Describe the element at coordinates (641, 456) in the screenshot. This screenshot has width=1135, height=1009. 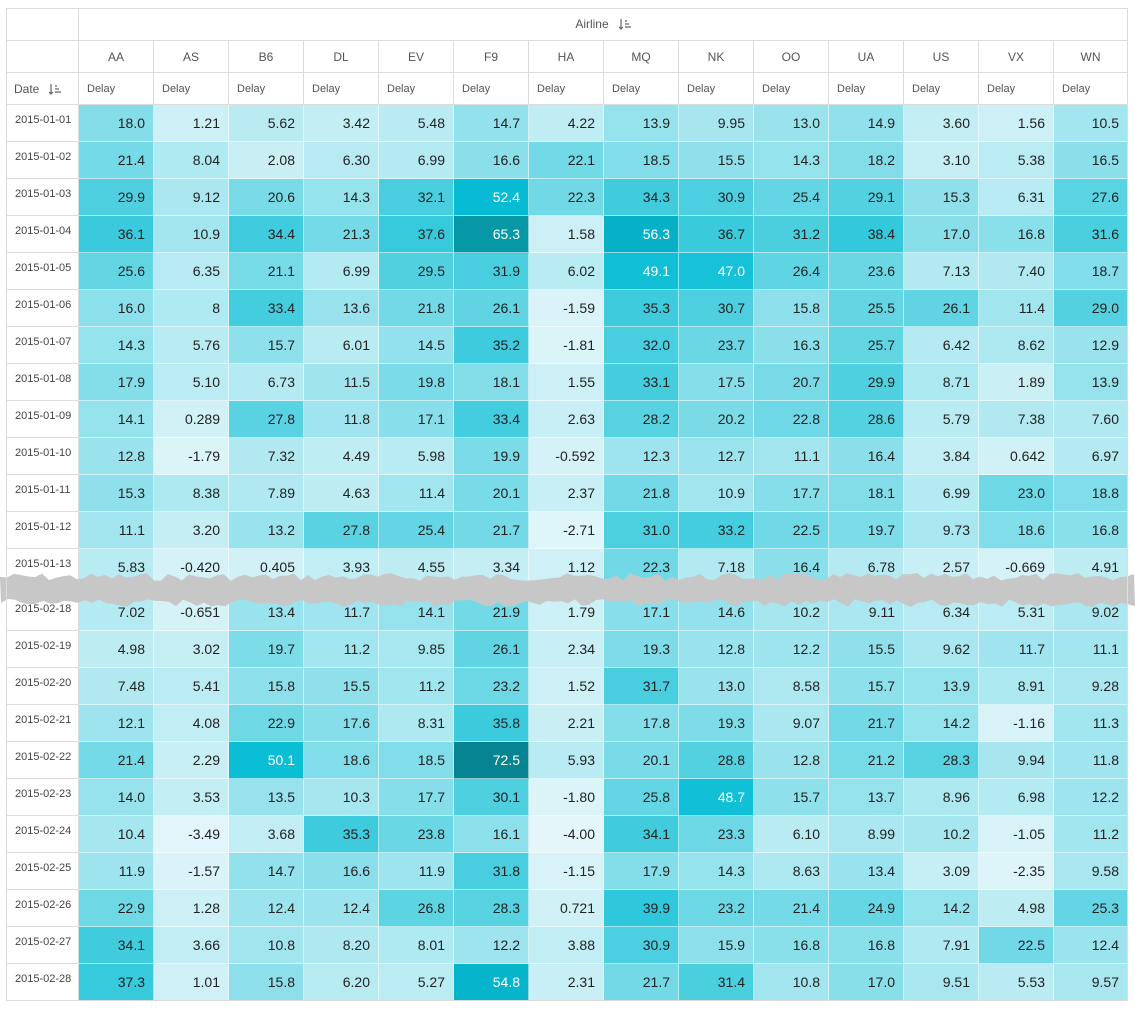
I see `heat-cell: 12.3` at that location.